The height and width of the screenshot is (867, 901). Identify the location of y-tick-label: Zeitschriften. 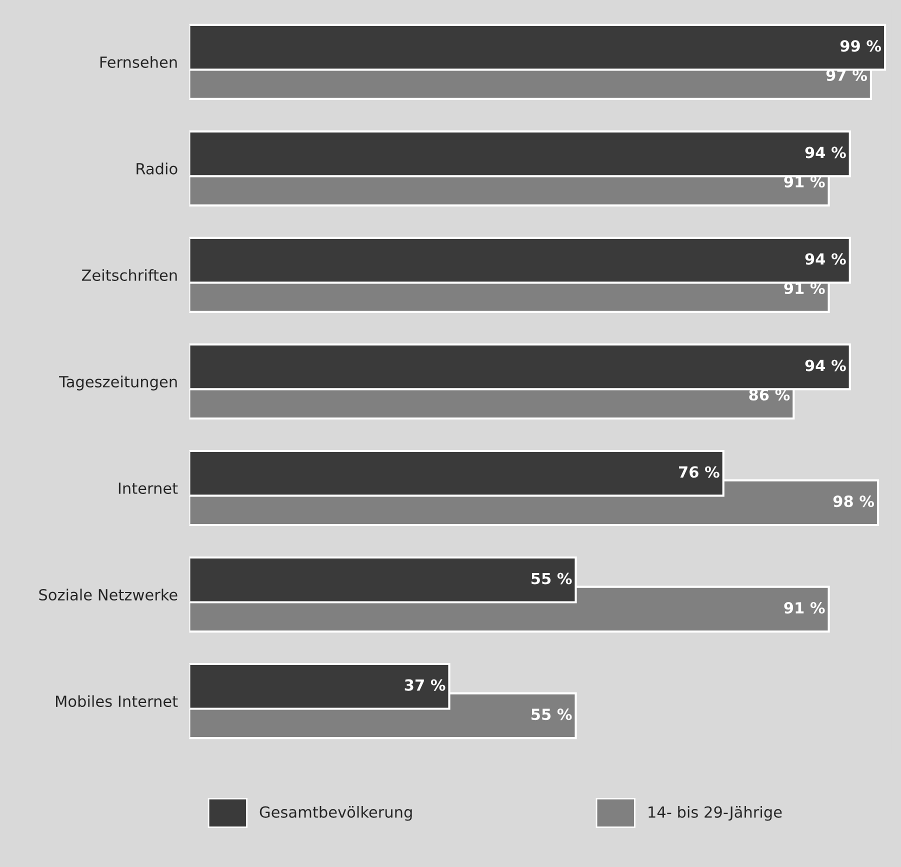
(129, 275).